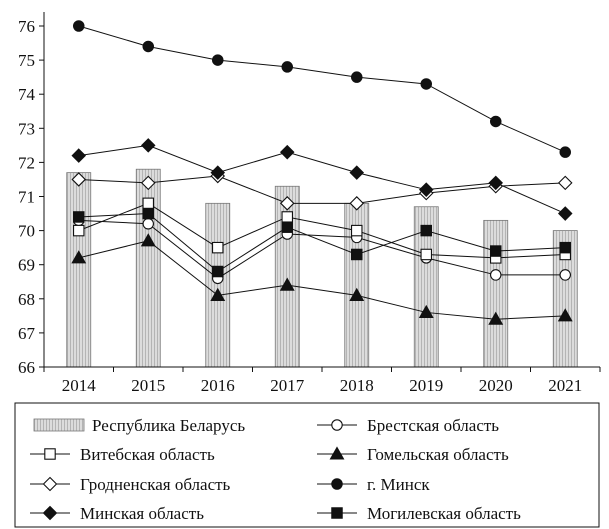 Image resolution: width=609 pixels, height=529 pixels. What do you see at coordinates (26, 162) in the screenshot?
I see `y-tick-label-72: 72` at bounding box center [26, 162].